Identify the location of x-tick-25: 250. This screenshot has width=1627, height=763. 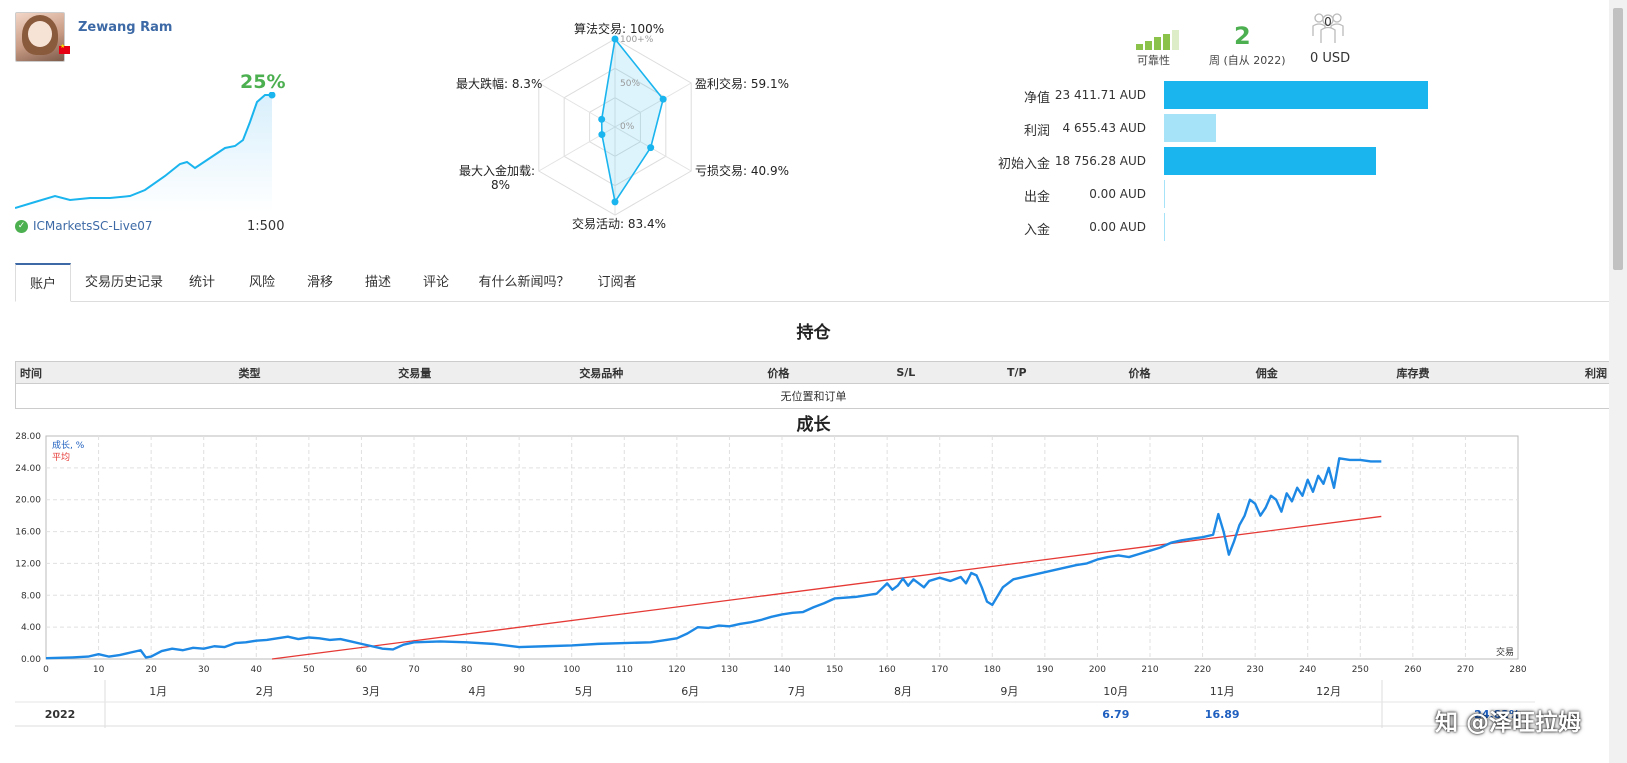
(1360, 670).